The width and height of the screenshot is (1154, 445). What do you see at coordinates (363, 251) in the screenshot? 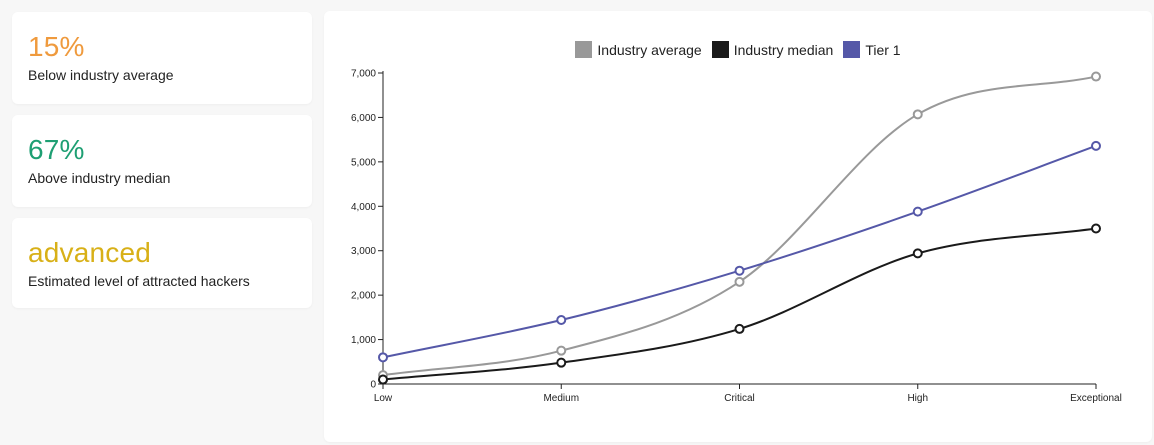
I see `y-tick-label: 3,000` at bounding box center [363, 251].